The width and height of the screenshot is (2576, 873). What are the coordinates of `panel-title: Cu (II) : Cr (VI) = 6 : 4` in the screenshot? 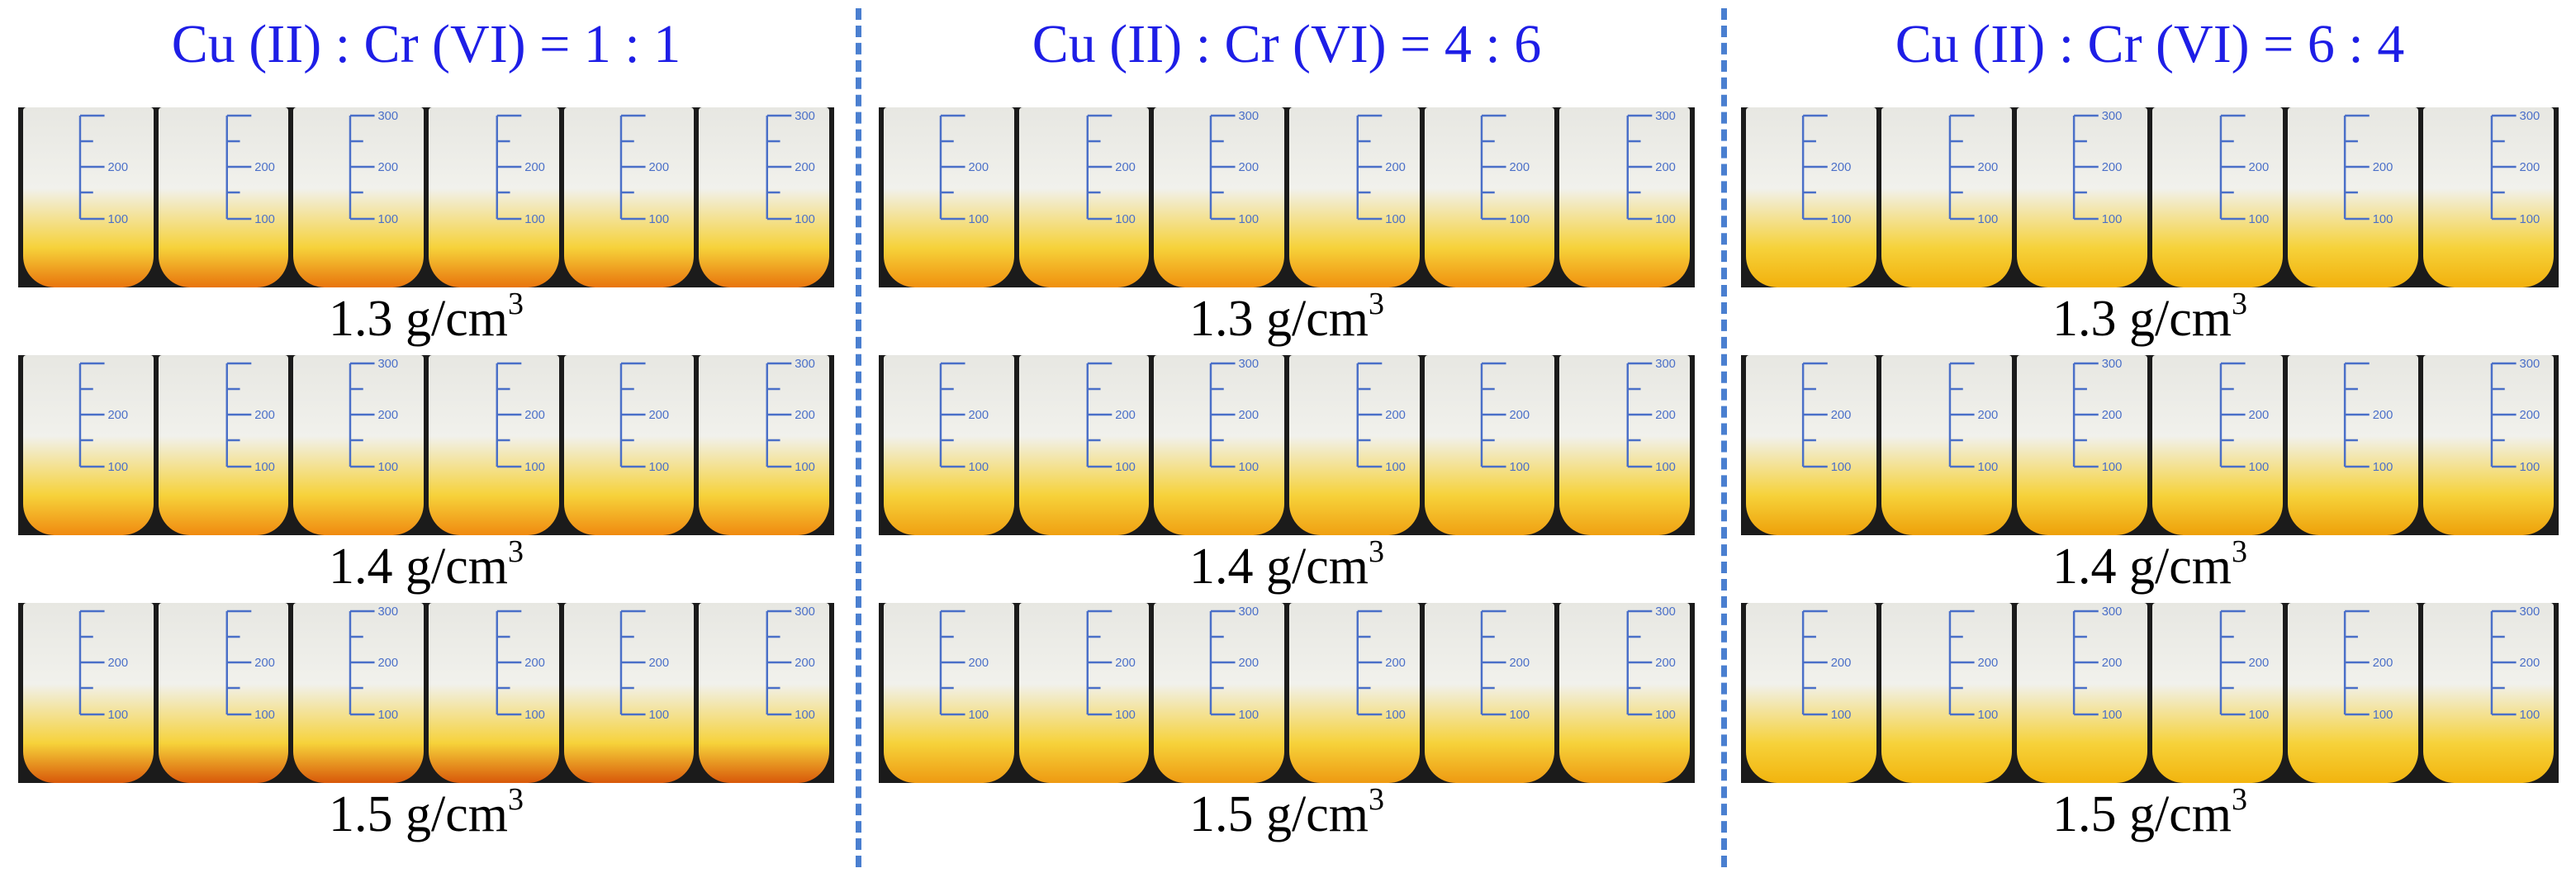 It's located at (2150, 44).